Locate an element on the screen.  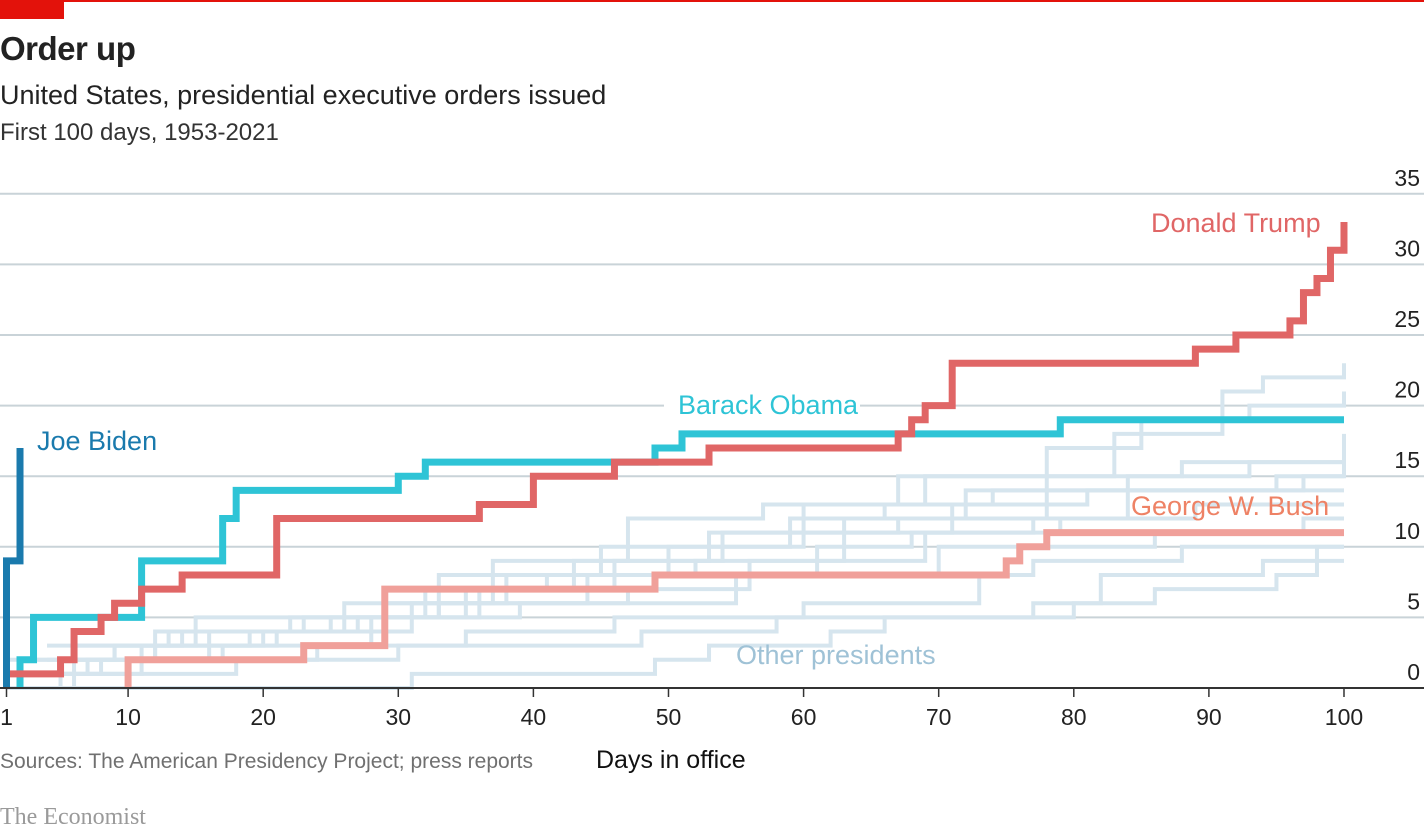
economist-red-tag is located at coordinates (32, 9).